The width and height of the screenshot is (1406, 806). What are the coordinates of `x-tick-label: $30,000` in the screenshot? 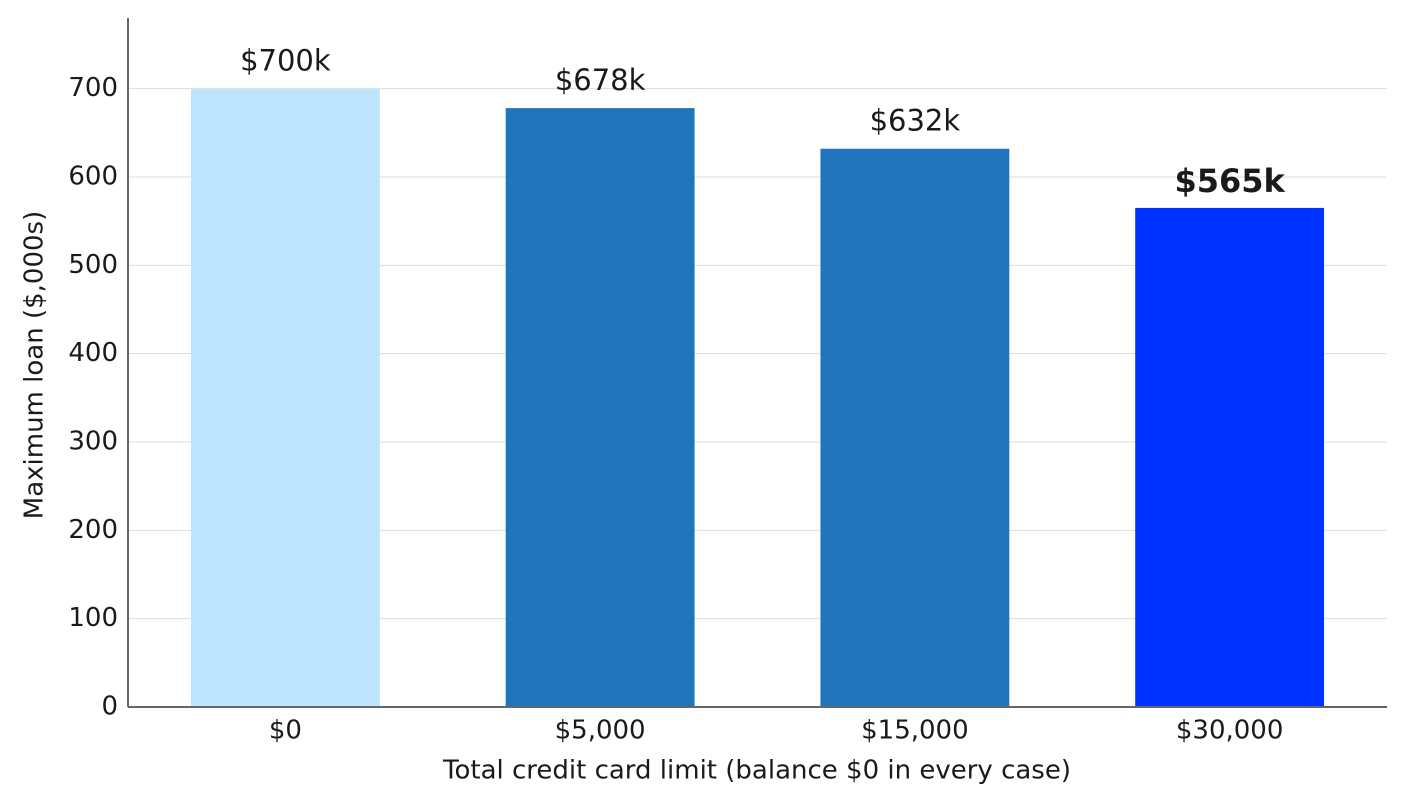 It's located at (1230, 731).